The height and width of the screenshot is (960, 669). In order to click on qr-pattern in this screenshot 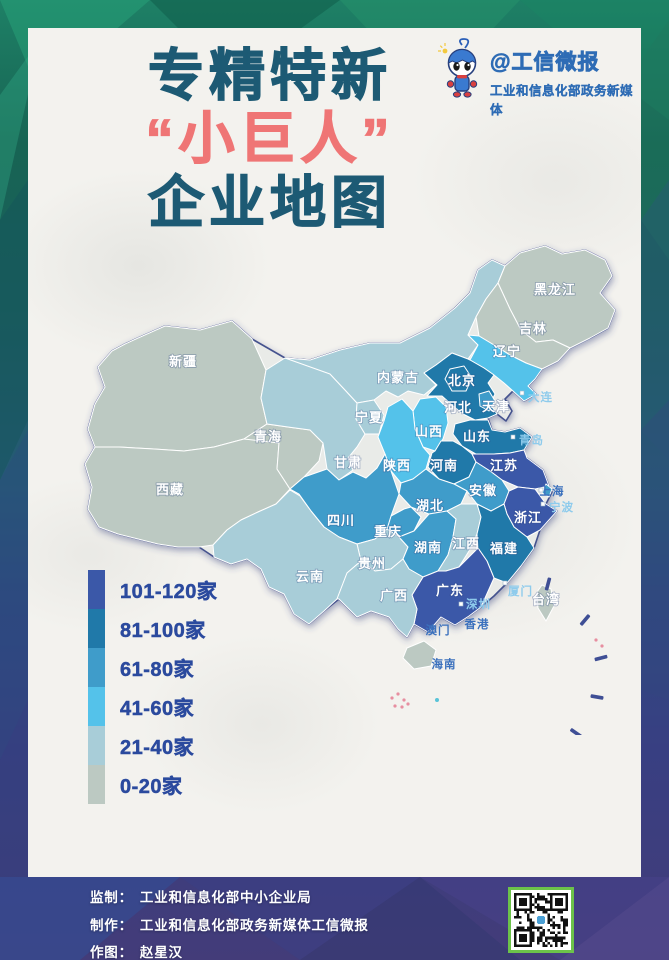, I will do `click(541, 920)`.